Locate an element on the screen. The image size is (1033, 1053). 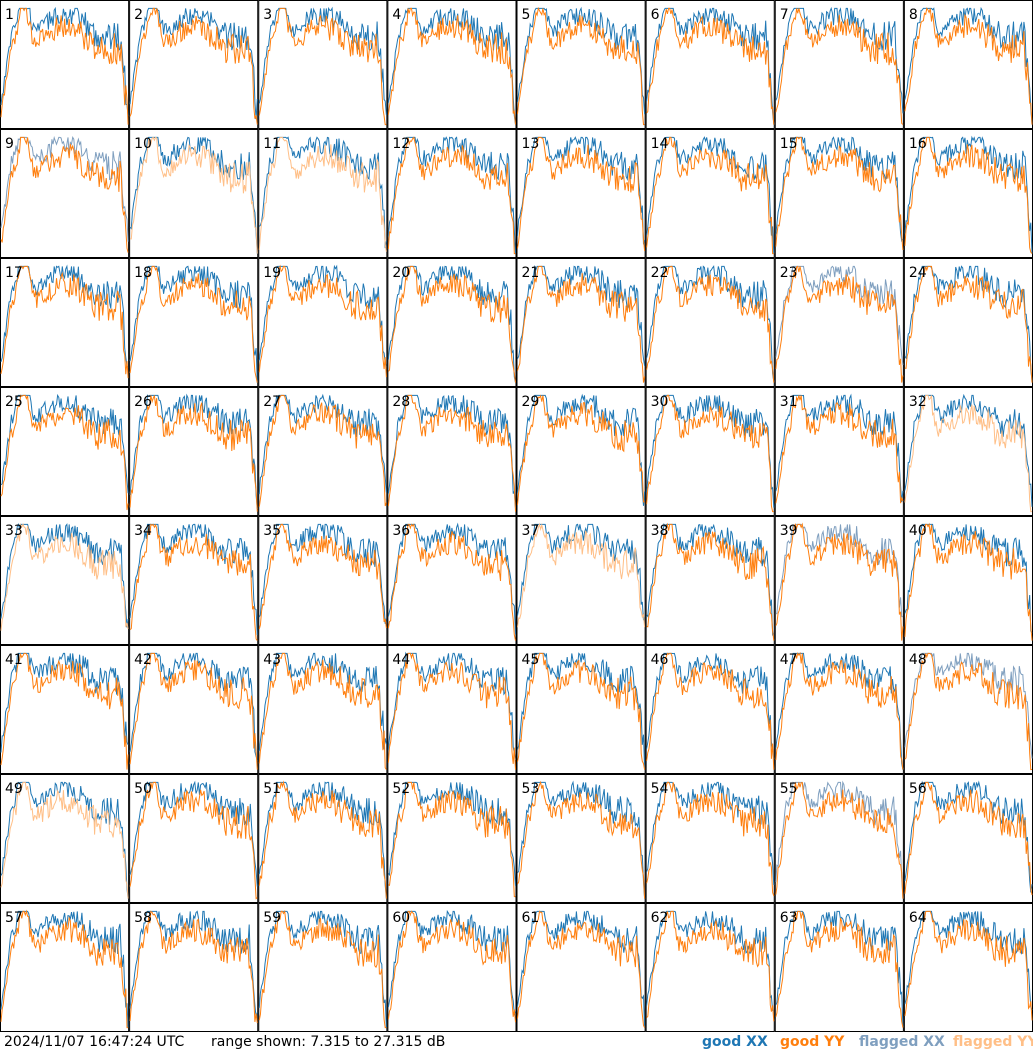
panel-label: 5 is located at coordinates (526, 15).